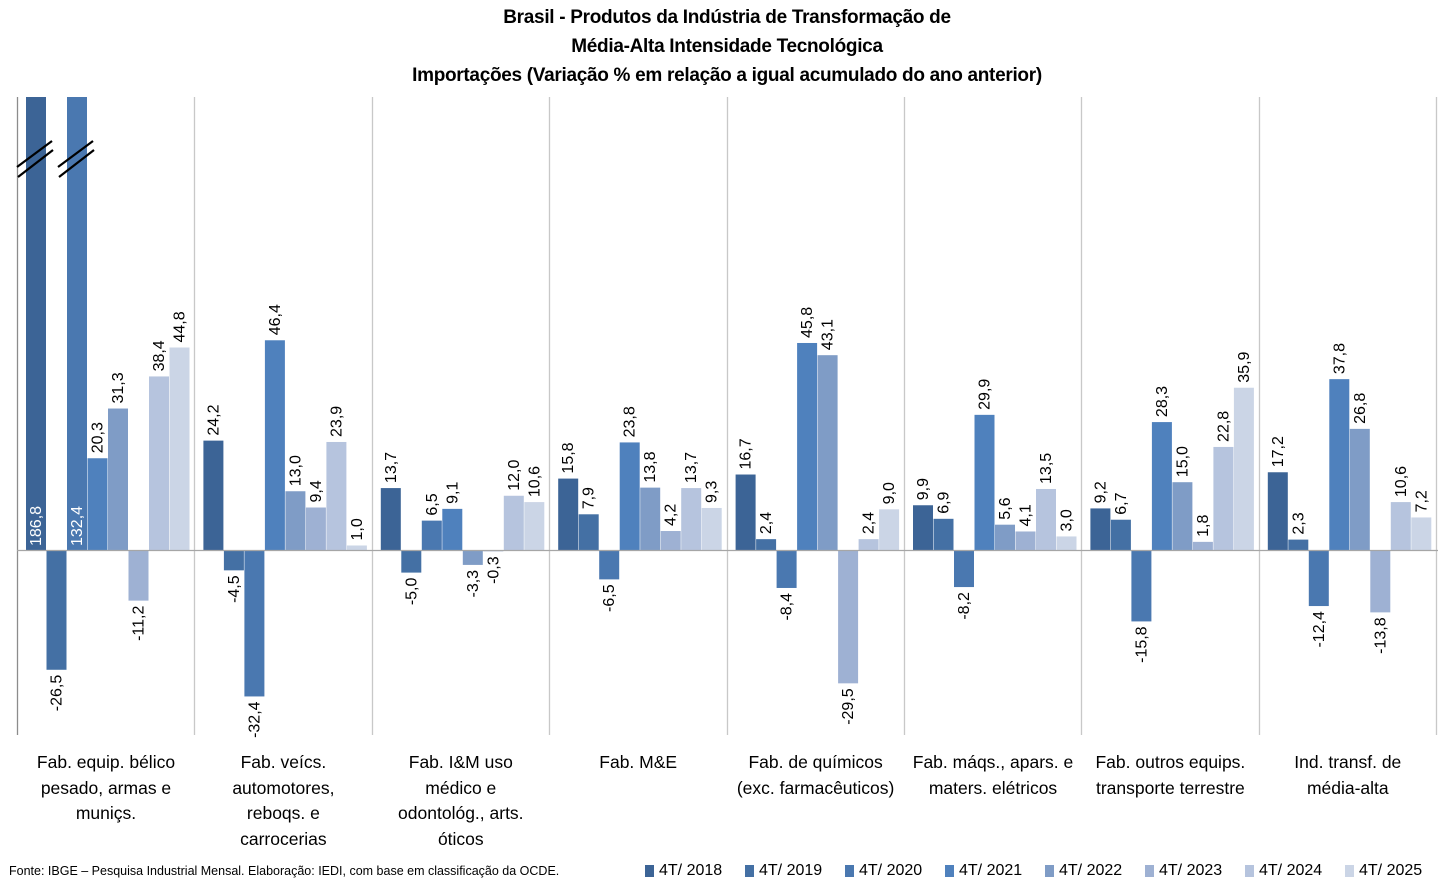 The image size is (1438, 890). Describe the element at coordinates (283, 787) in the screenshot. I see `category-label-line: automotores,` at that location.